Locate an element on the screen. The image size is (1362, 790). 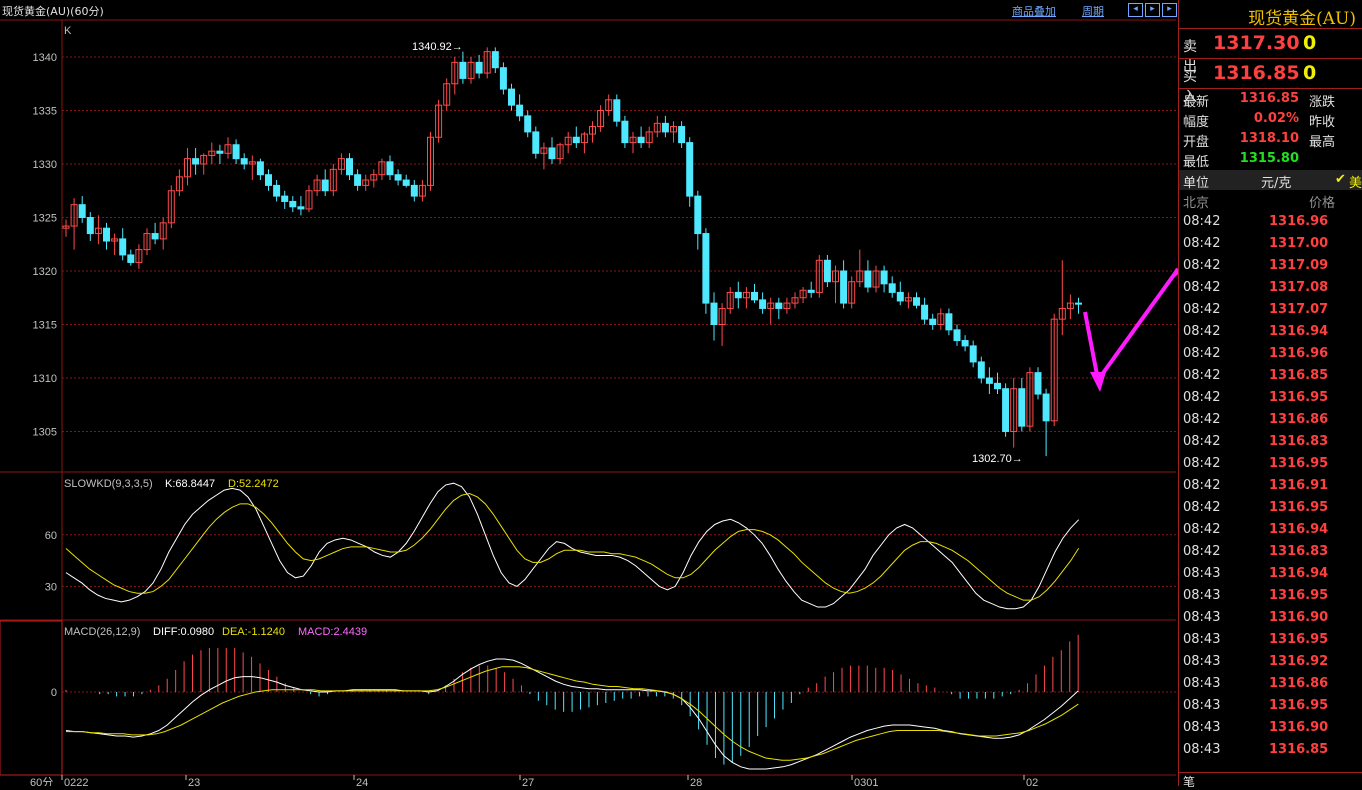
nav-next-icon: ▸ is located at coordinates (1152, 10).